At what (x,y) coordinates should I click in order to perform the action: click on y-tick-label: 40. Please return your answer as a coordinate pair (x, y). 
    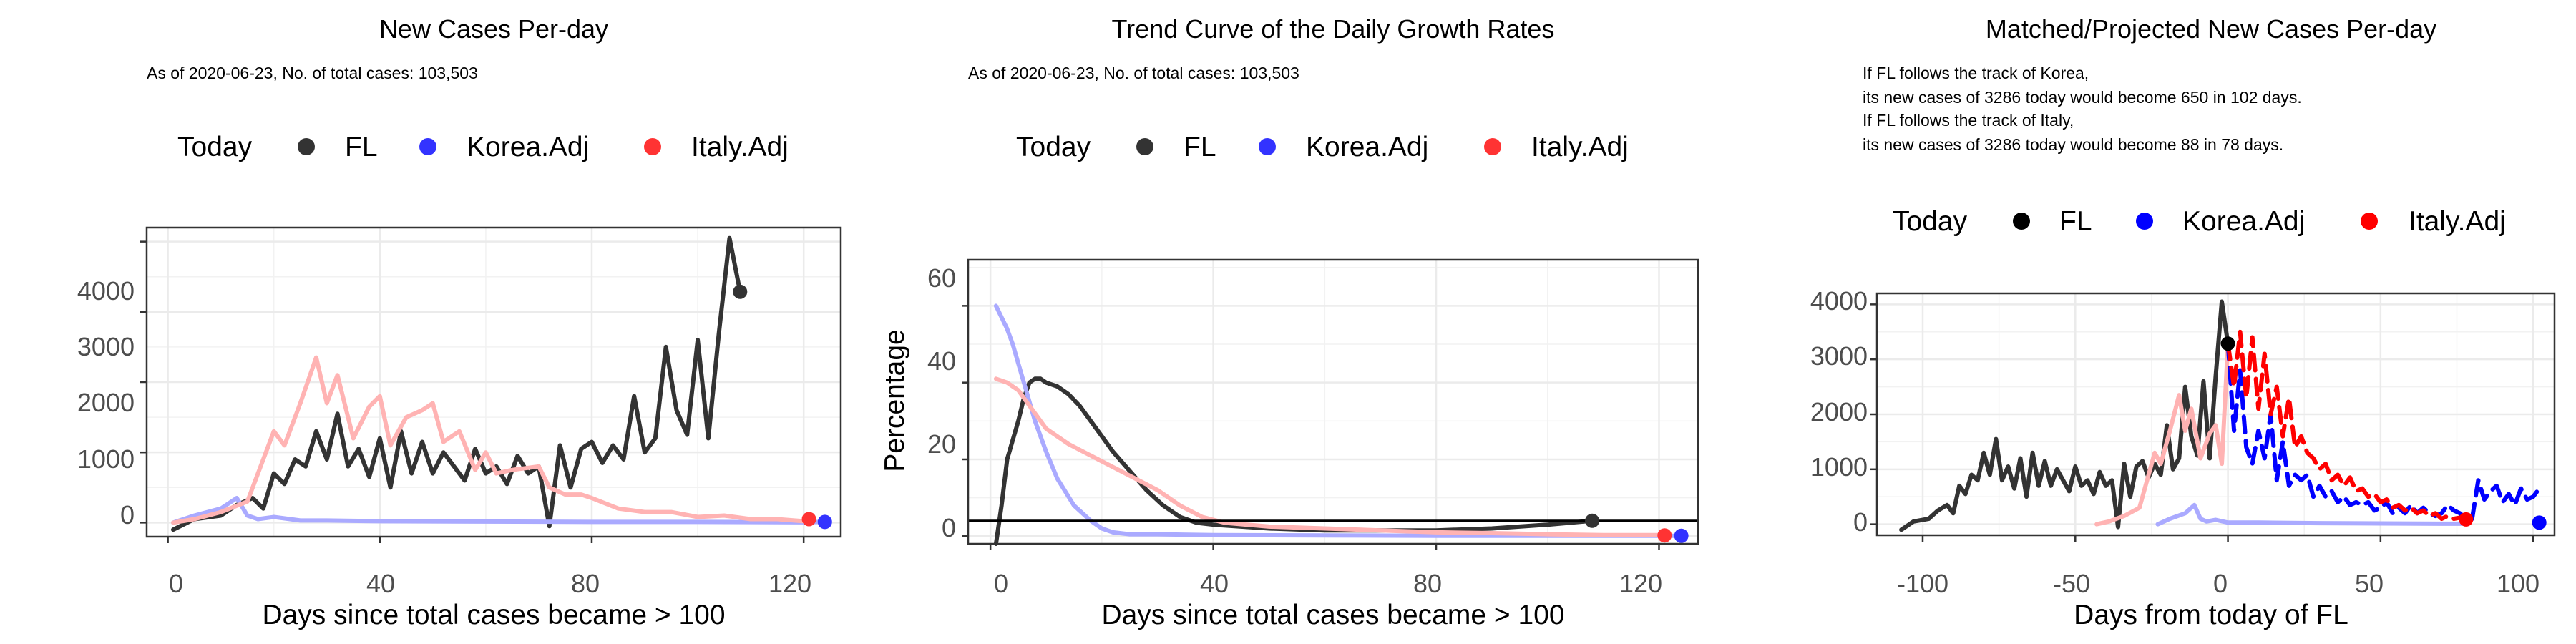
    Looking at the image, I should click on (941, 361).